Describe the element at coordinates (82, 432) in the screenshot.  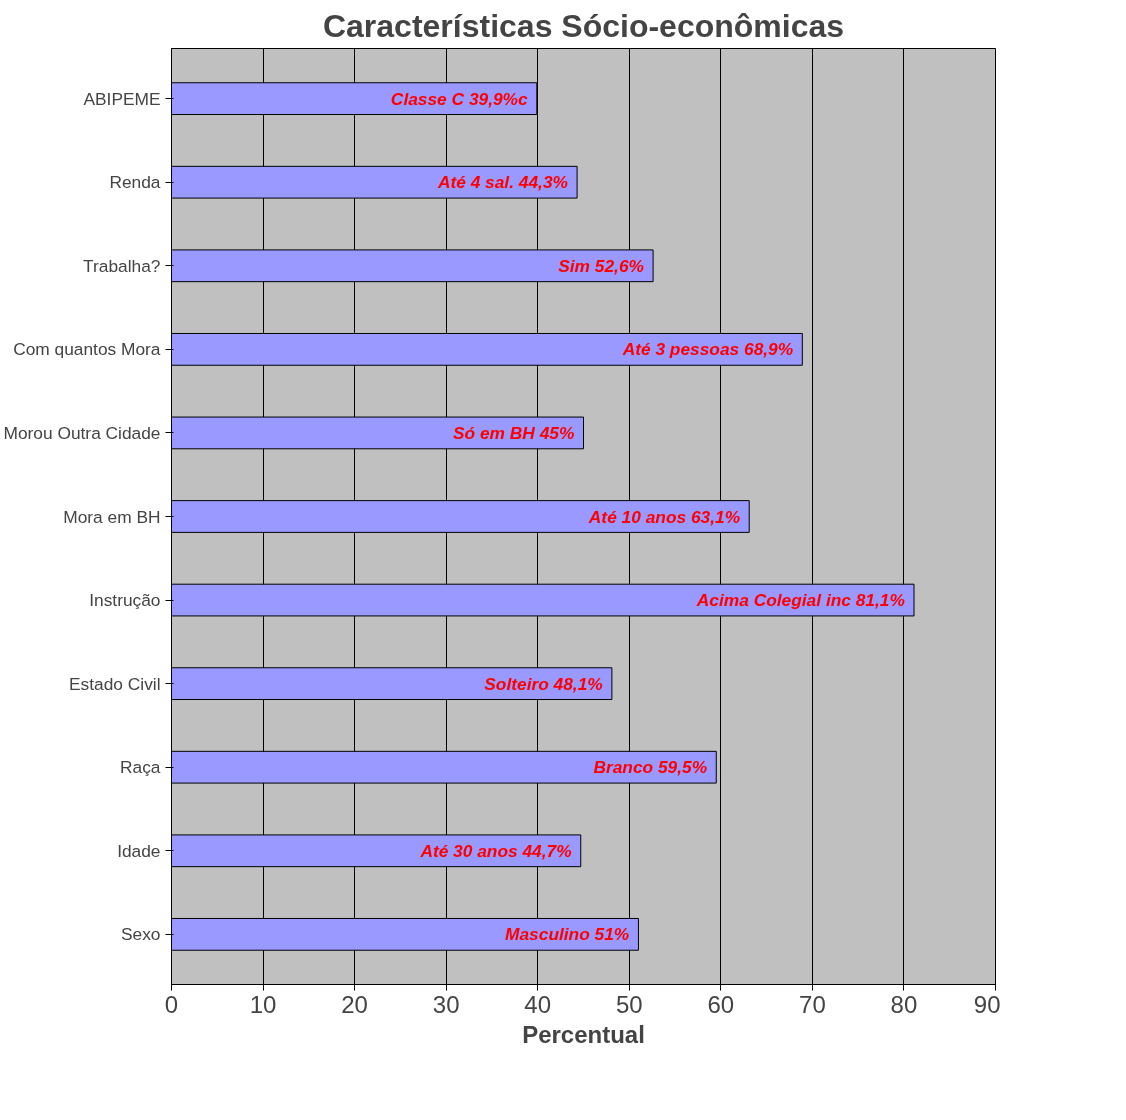
I see `y-tick-label: Morou Outra Cidade` at that location.